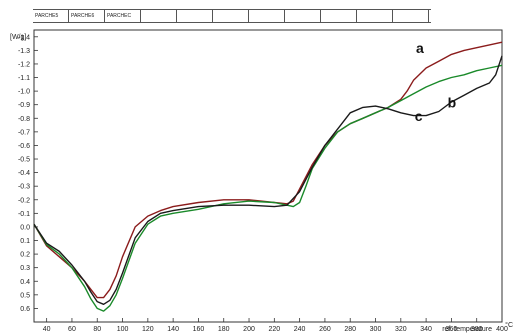 Image resolution: width=518 pixels, height=336 pixels. What do you see at coordinates (24, 132) in the screenshot?
I see `y-tick-label: -0.7` at bounding box center [24, 132].